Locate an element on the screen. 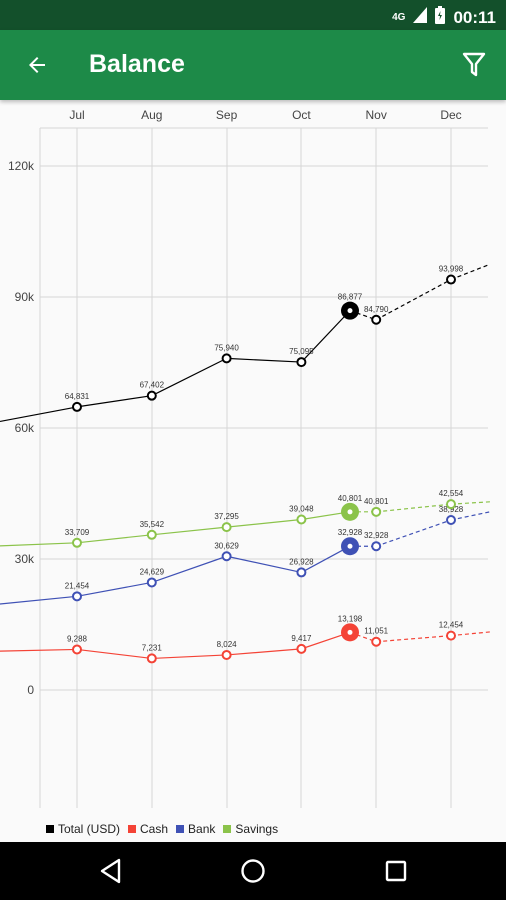  nav-back-button is located at coordinates (111, 871).